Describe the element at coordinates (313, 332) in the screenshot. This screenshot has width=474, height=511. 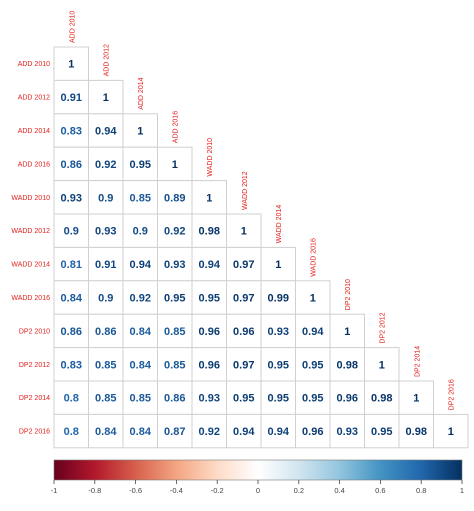
I see `cell-value-8-7: 0.94` at that location.